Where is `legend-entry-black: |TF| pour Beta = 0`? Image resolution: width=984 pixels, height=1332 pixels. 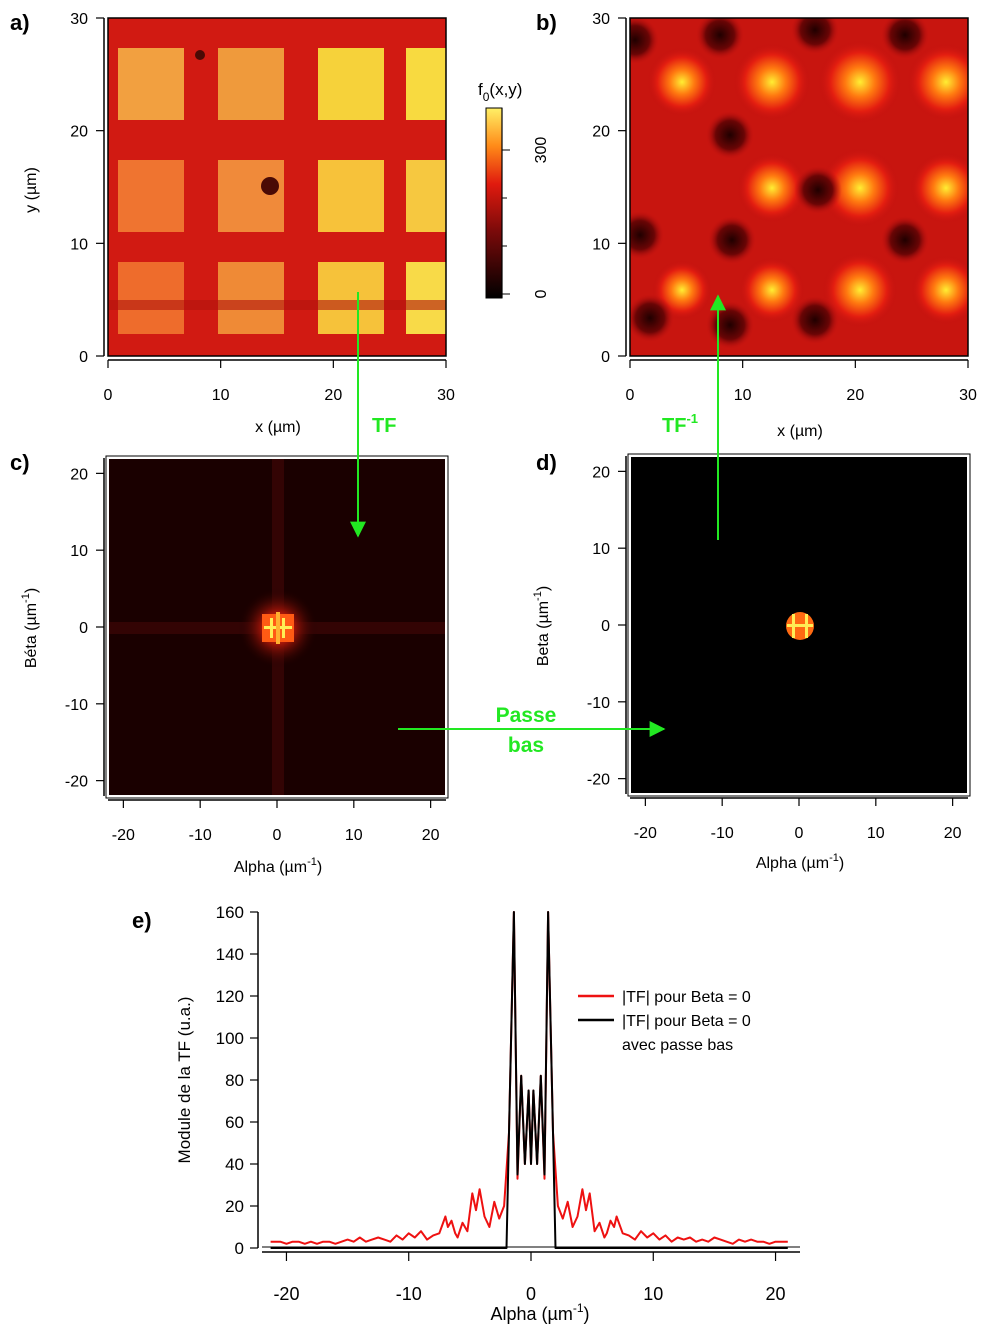
legend-entry-black: |TF| pour Beta = 0 is located at coordinates (686, 1021).